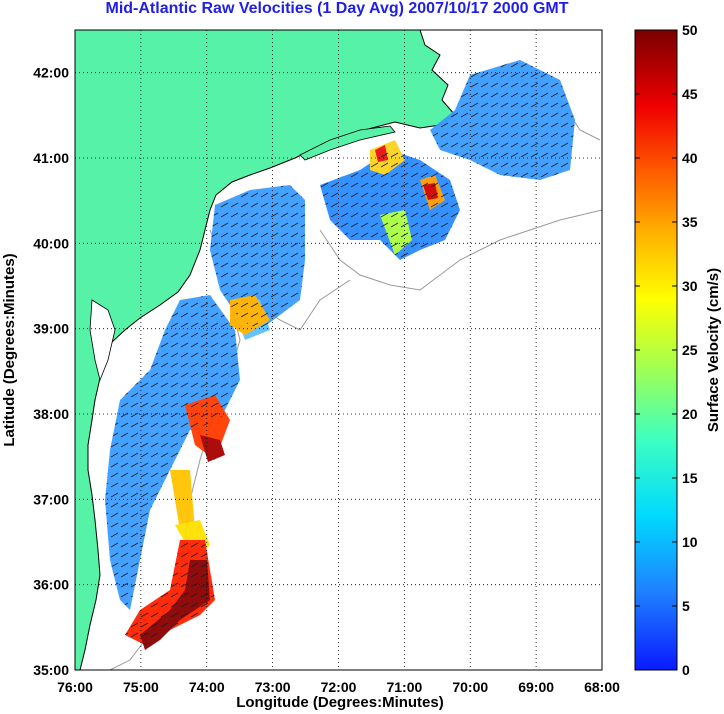 The height and width of the screenshot is (714, 724). I want to click on x-tick-label: 71:00, so click(404, 687).